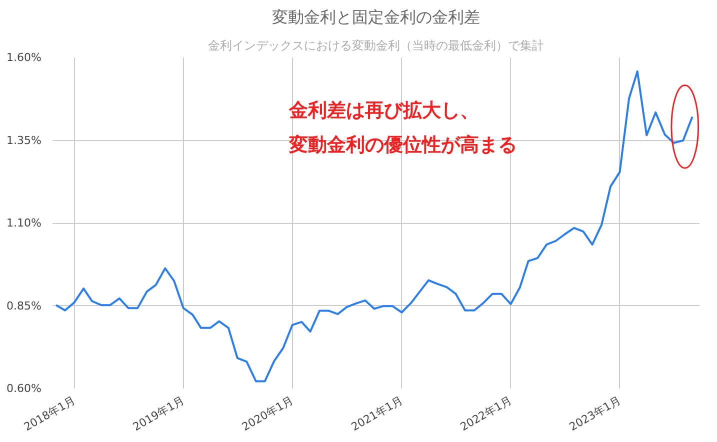 The image size is (717, 442). What do you see at coordinates (402, 145) in the screenshot?
I see `annotation: 変動金利の優位性が高まる` at bounding box center [402, 145].